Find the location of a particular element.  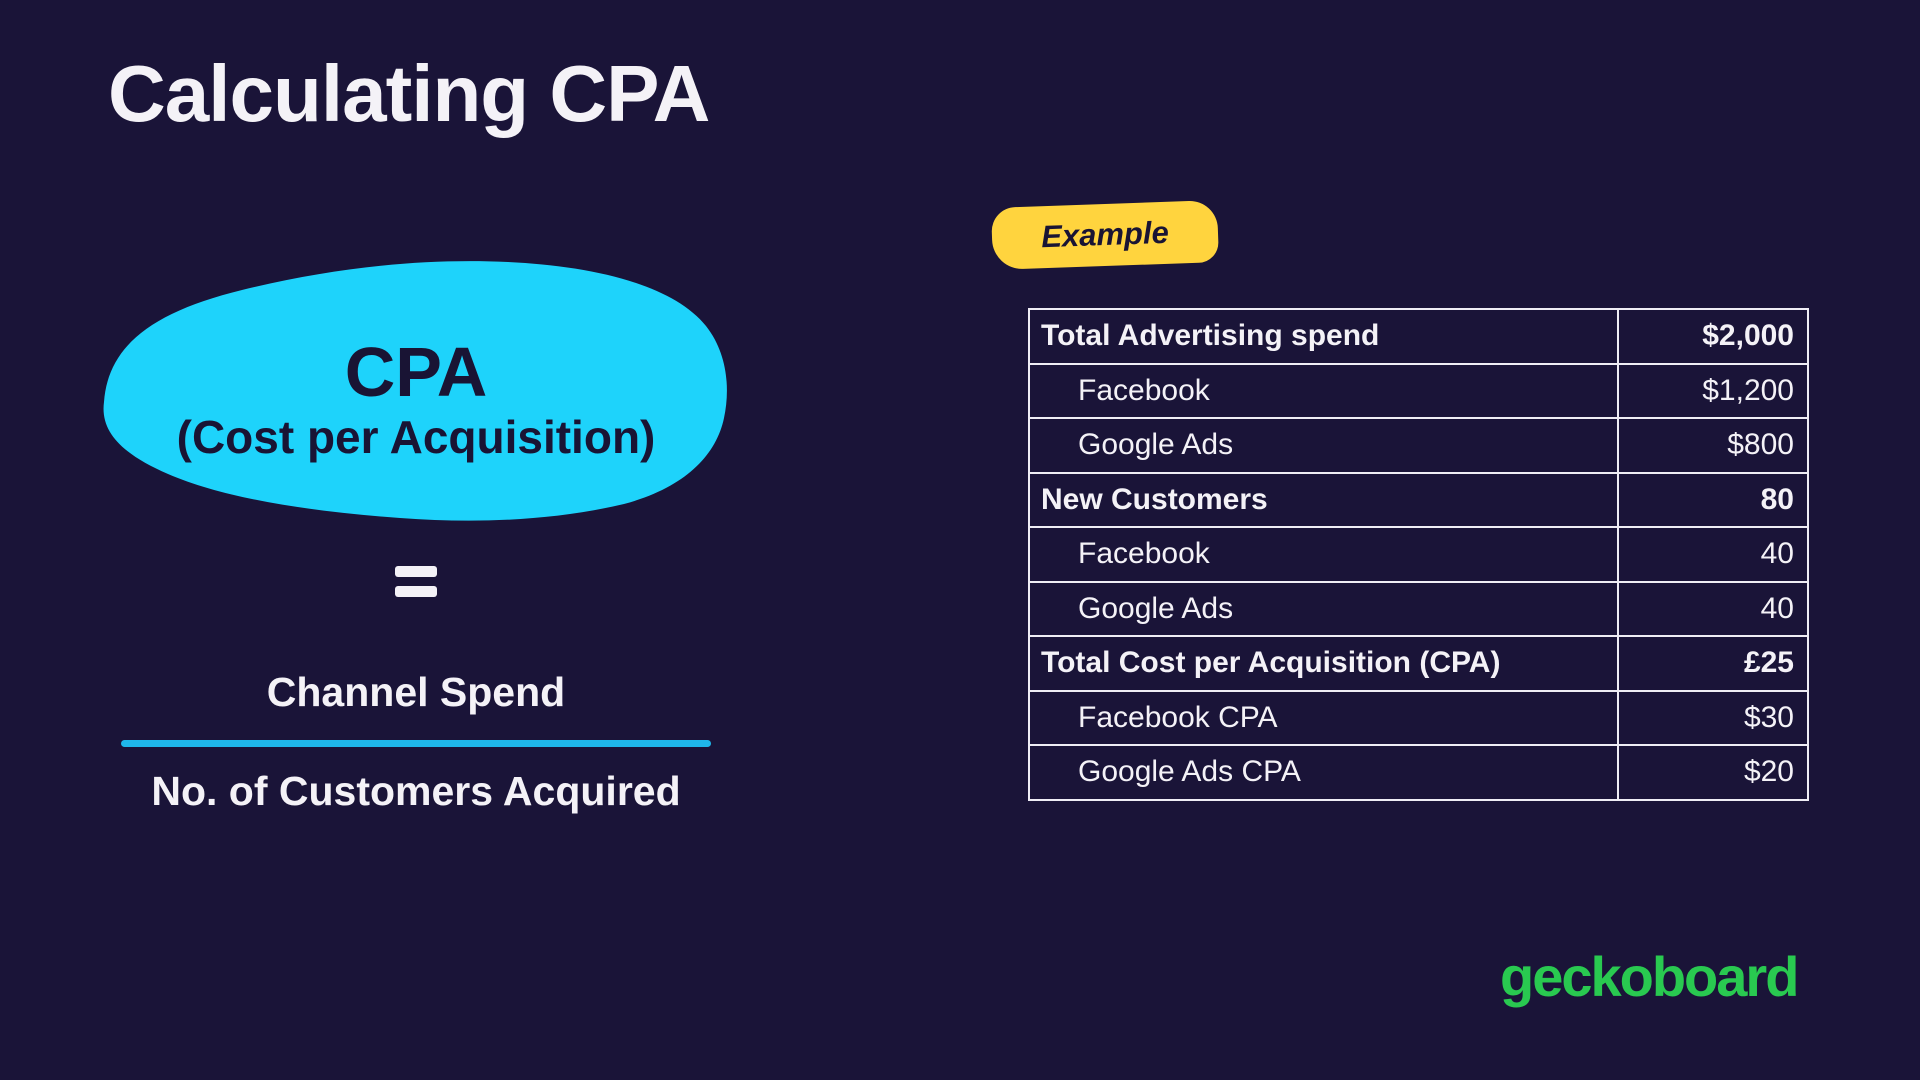

cpa-acronym: CPA is located at coordinates (416, 371).